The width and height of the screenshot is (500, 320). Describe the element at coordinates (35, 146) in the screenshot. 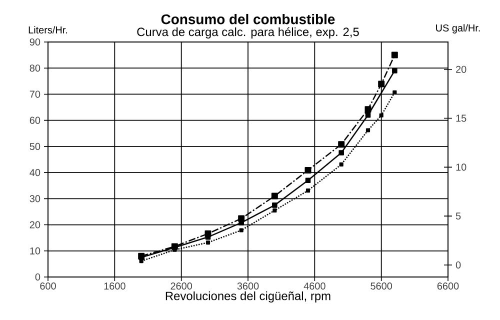

I see `y-tick-label: 50` at that location.